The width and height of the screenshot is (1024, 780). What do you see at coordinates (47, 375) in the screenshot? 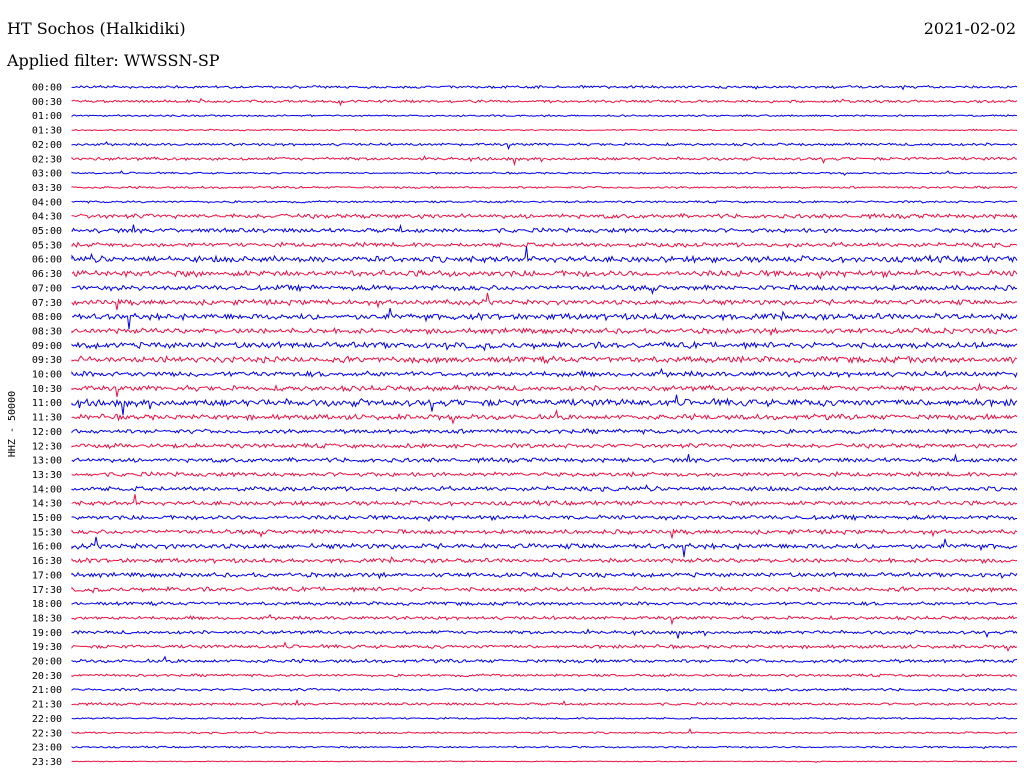
I see `hour-label: 10:00` at bounding box center [47, 375].